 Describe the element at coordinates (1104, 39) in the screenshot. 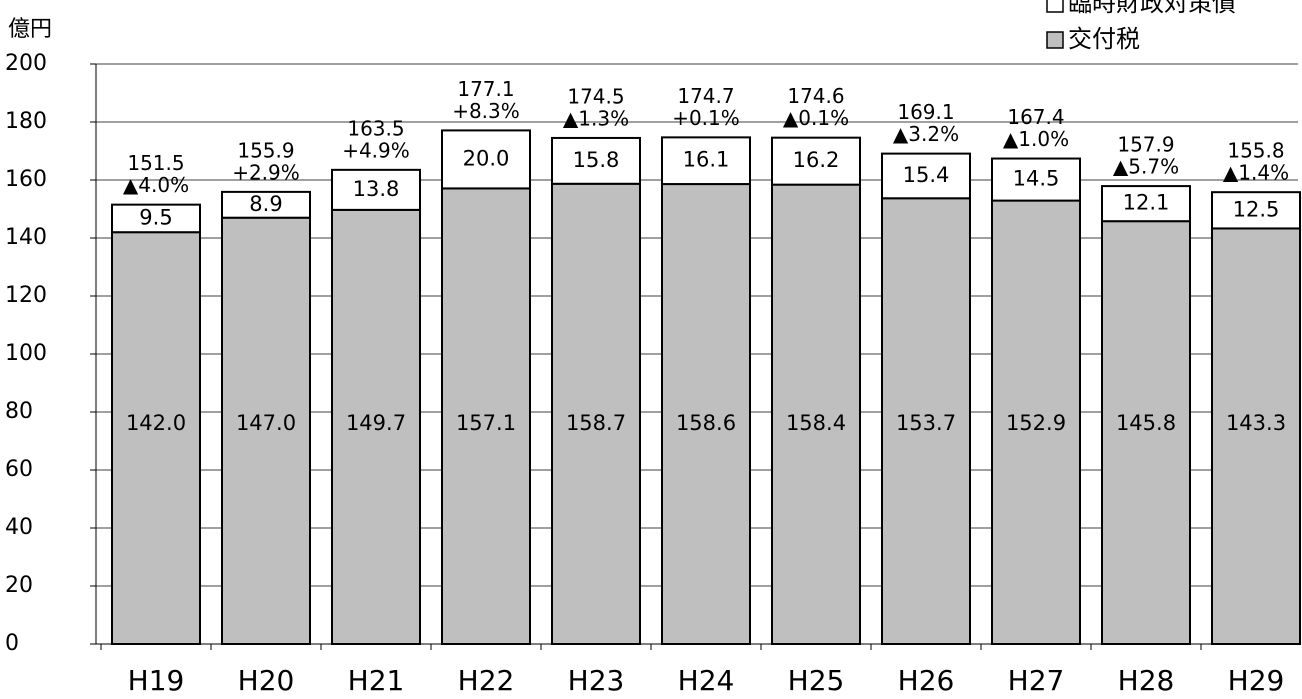

I see `legend-label: 交付税` at that location.